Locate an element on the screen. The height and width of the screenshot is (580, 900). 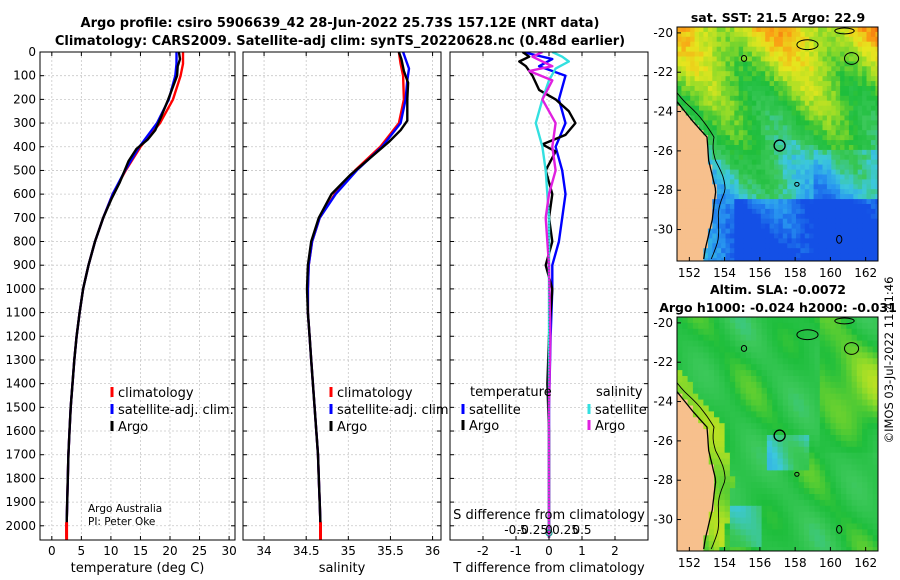
x-axis-label: T difference from climatology is located at coordinates (548, 568).